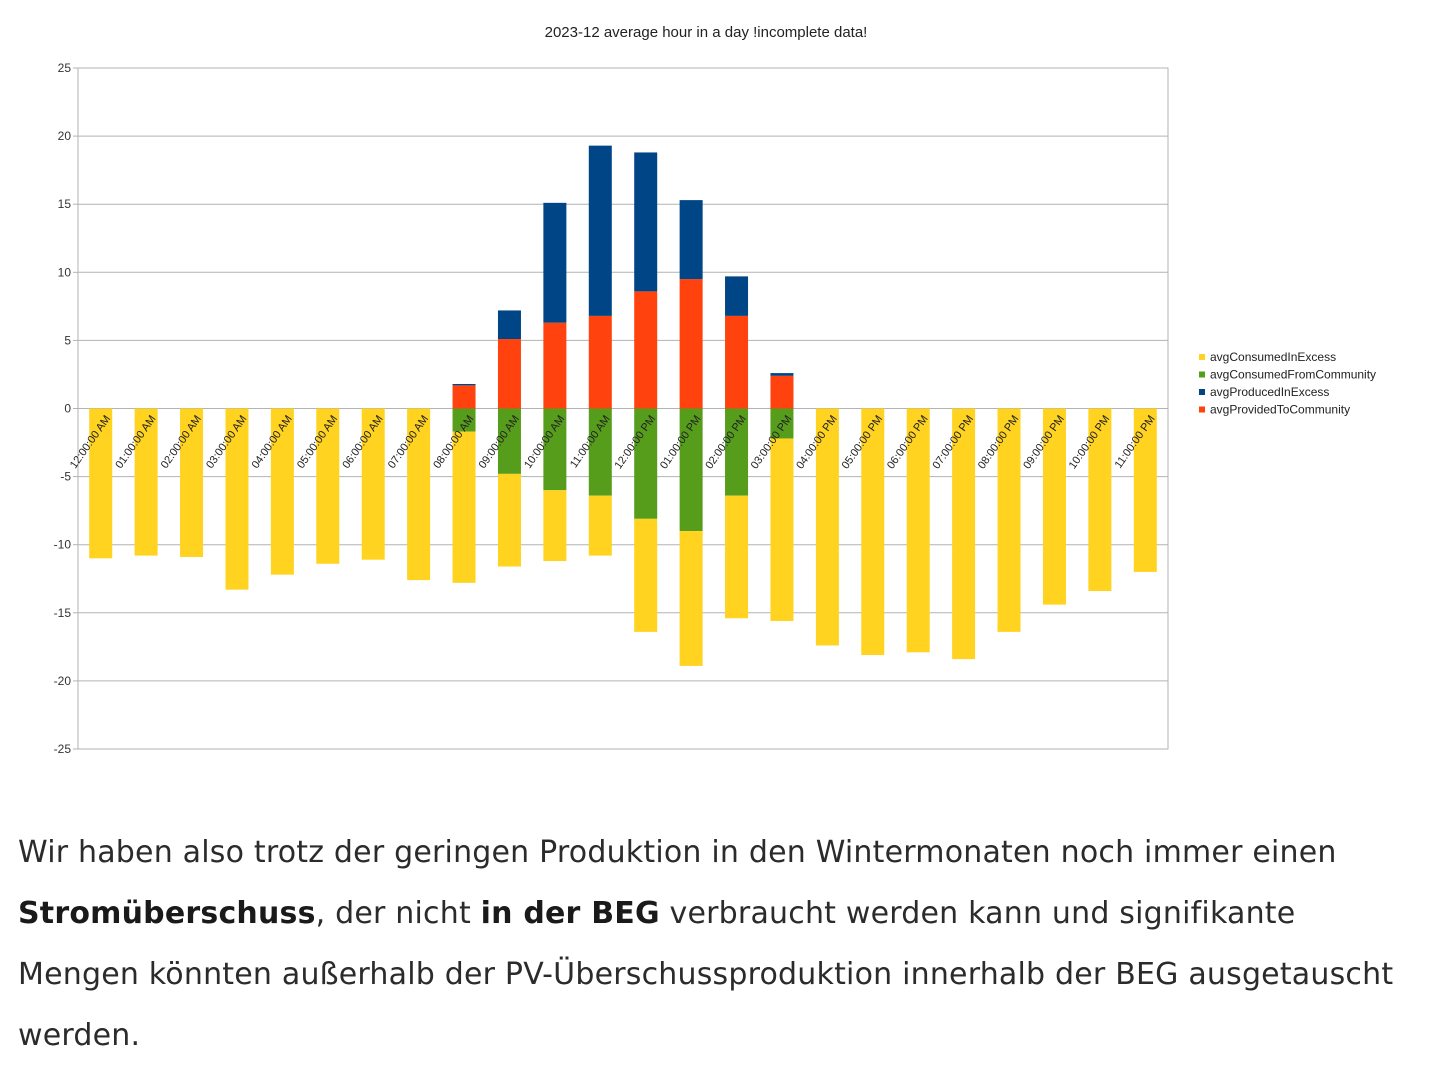 This screenshot has width=1455, height=1067. I want to click on legend-swatch-avgProvidedToCommunity, so click(1202, 409).